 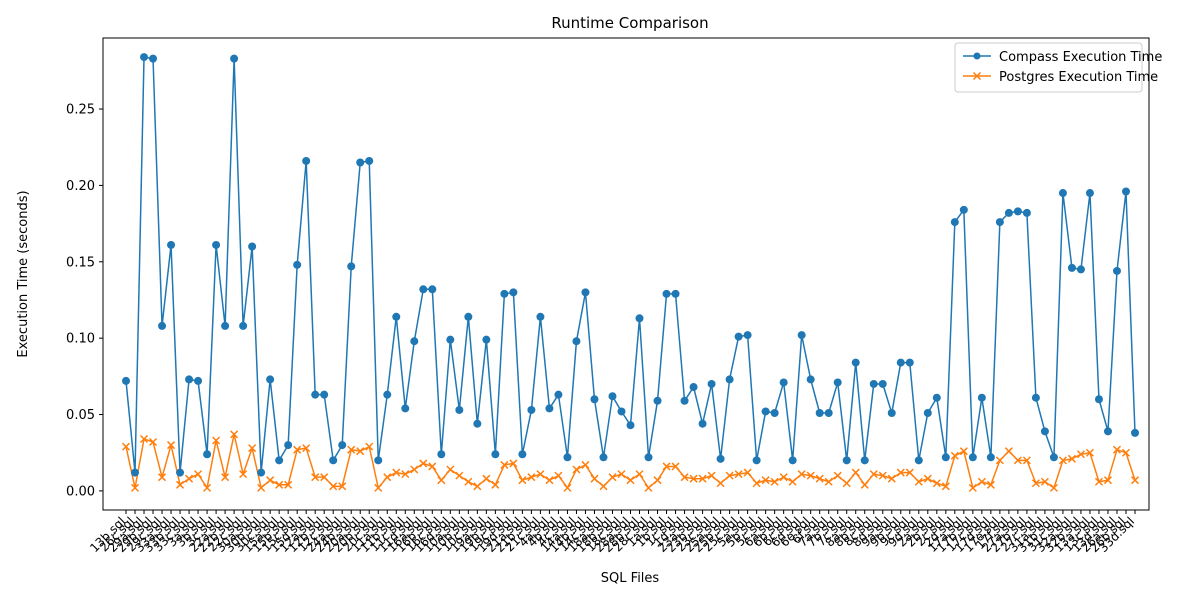 I want to click on y-tick-label: 0.25, so click(x=80, y=110).